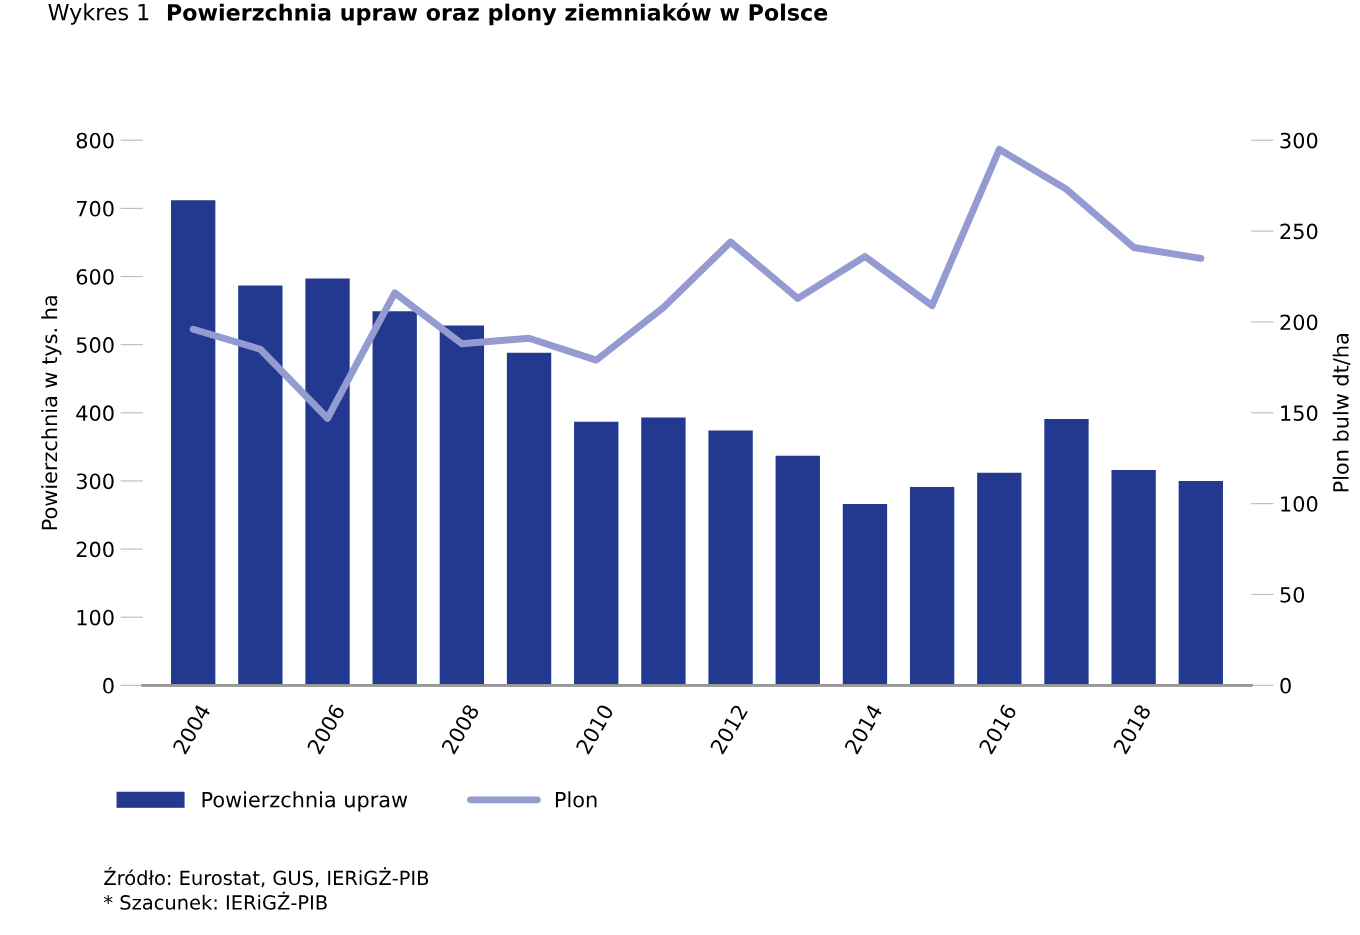 The height and width of the screenshot is (935, 1360). I want to click on legend-label: Plon, so click(576, 799).